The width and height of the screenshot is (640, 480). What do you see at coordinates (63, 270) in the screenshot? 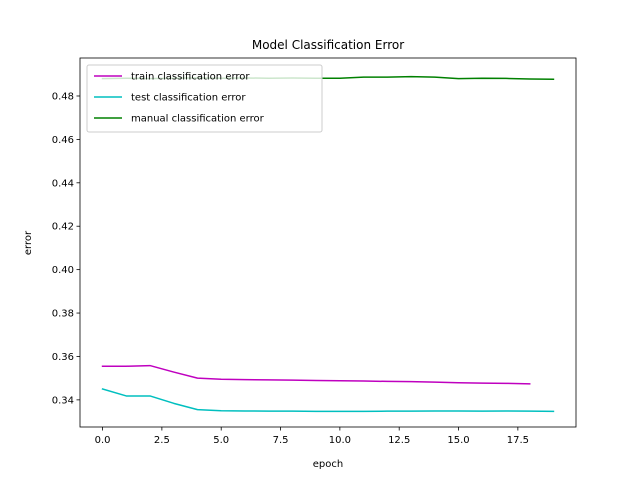
I see `y-tick-label: 0.40` at bounding box center [63, 270].